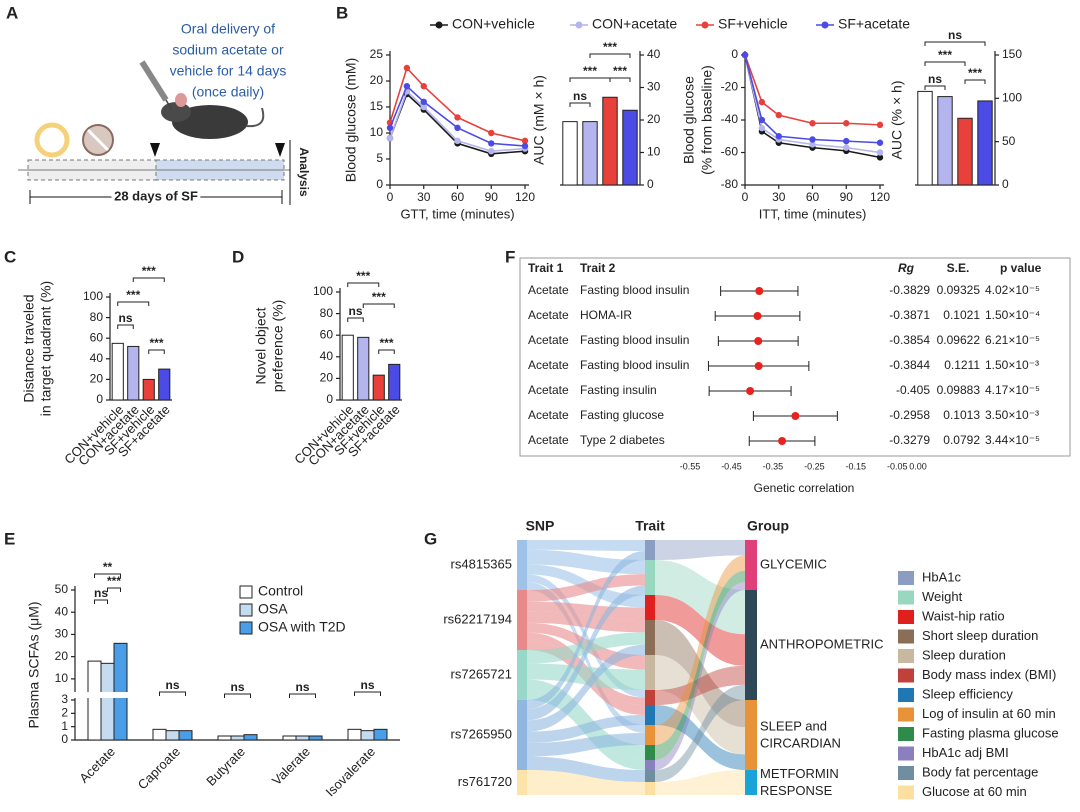  What do you see at coordinates (481, 733) in the screenshot?
I see `snp-label: rs7265950` at bounding box center [481, 733].